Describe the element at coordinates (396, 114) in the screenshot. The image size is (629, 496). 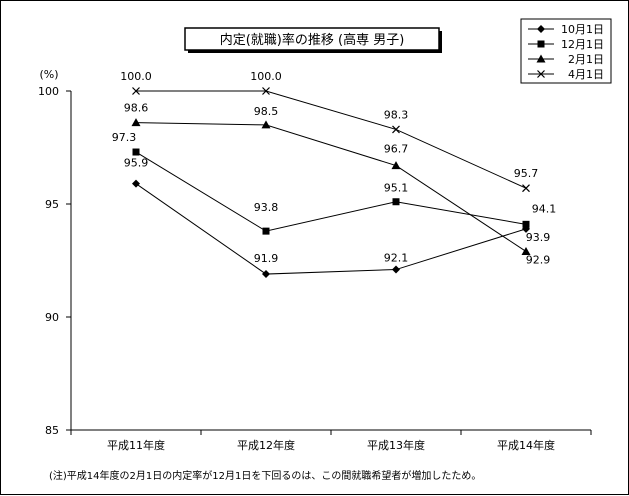
I see `data-label: 98.3` at that location.